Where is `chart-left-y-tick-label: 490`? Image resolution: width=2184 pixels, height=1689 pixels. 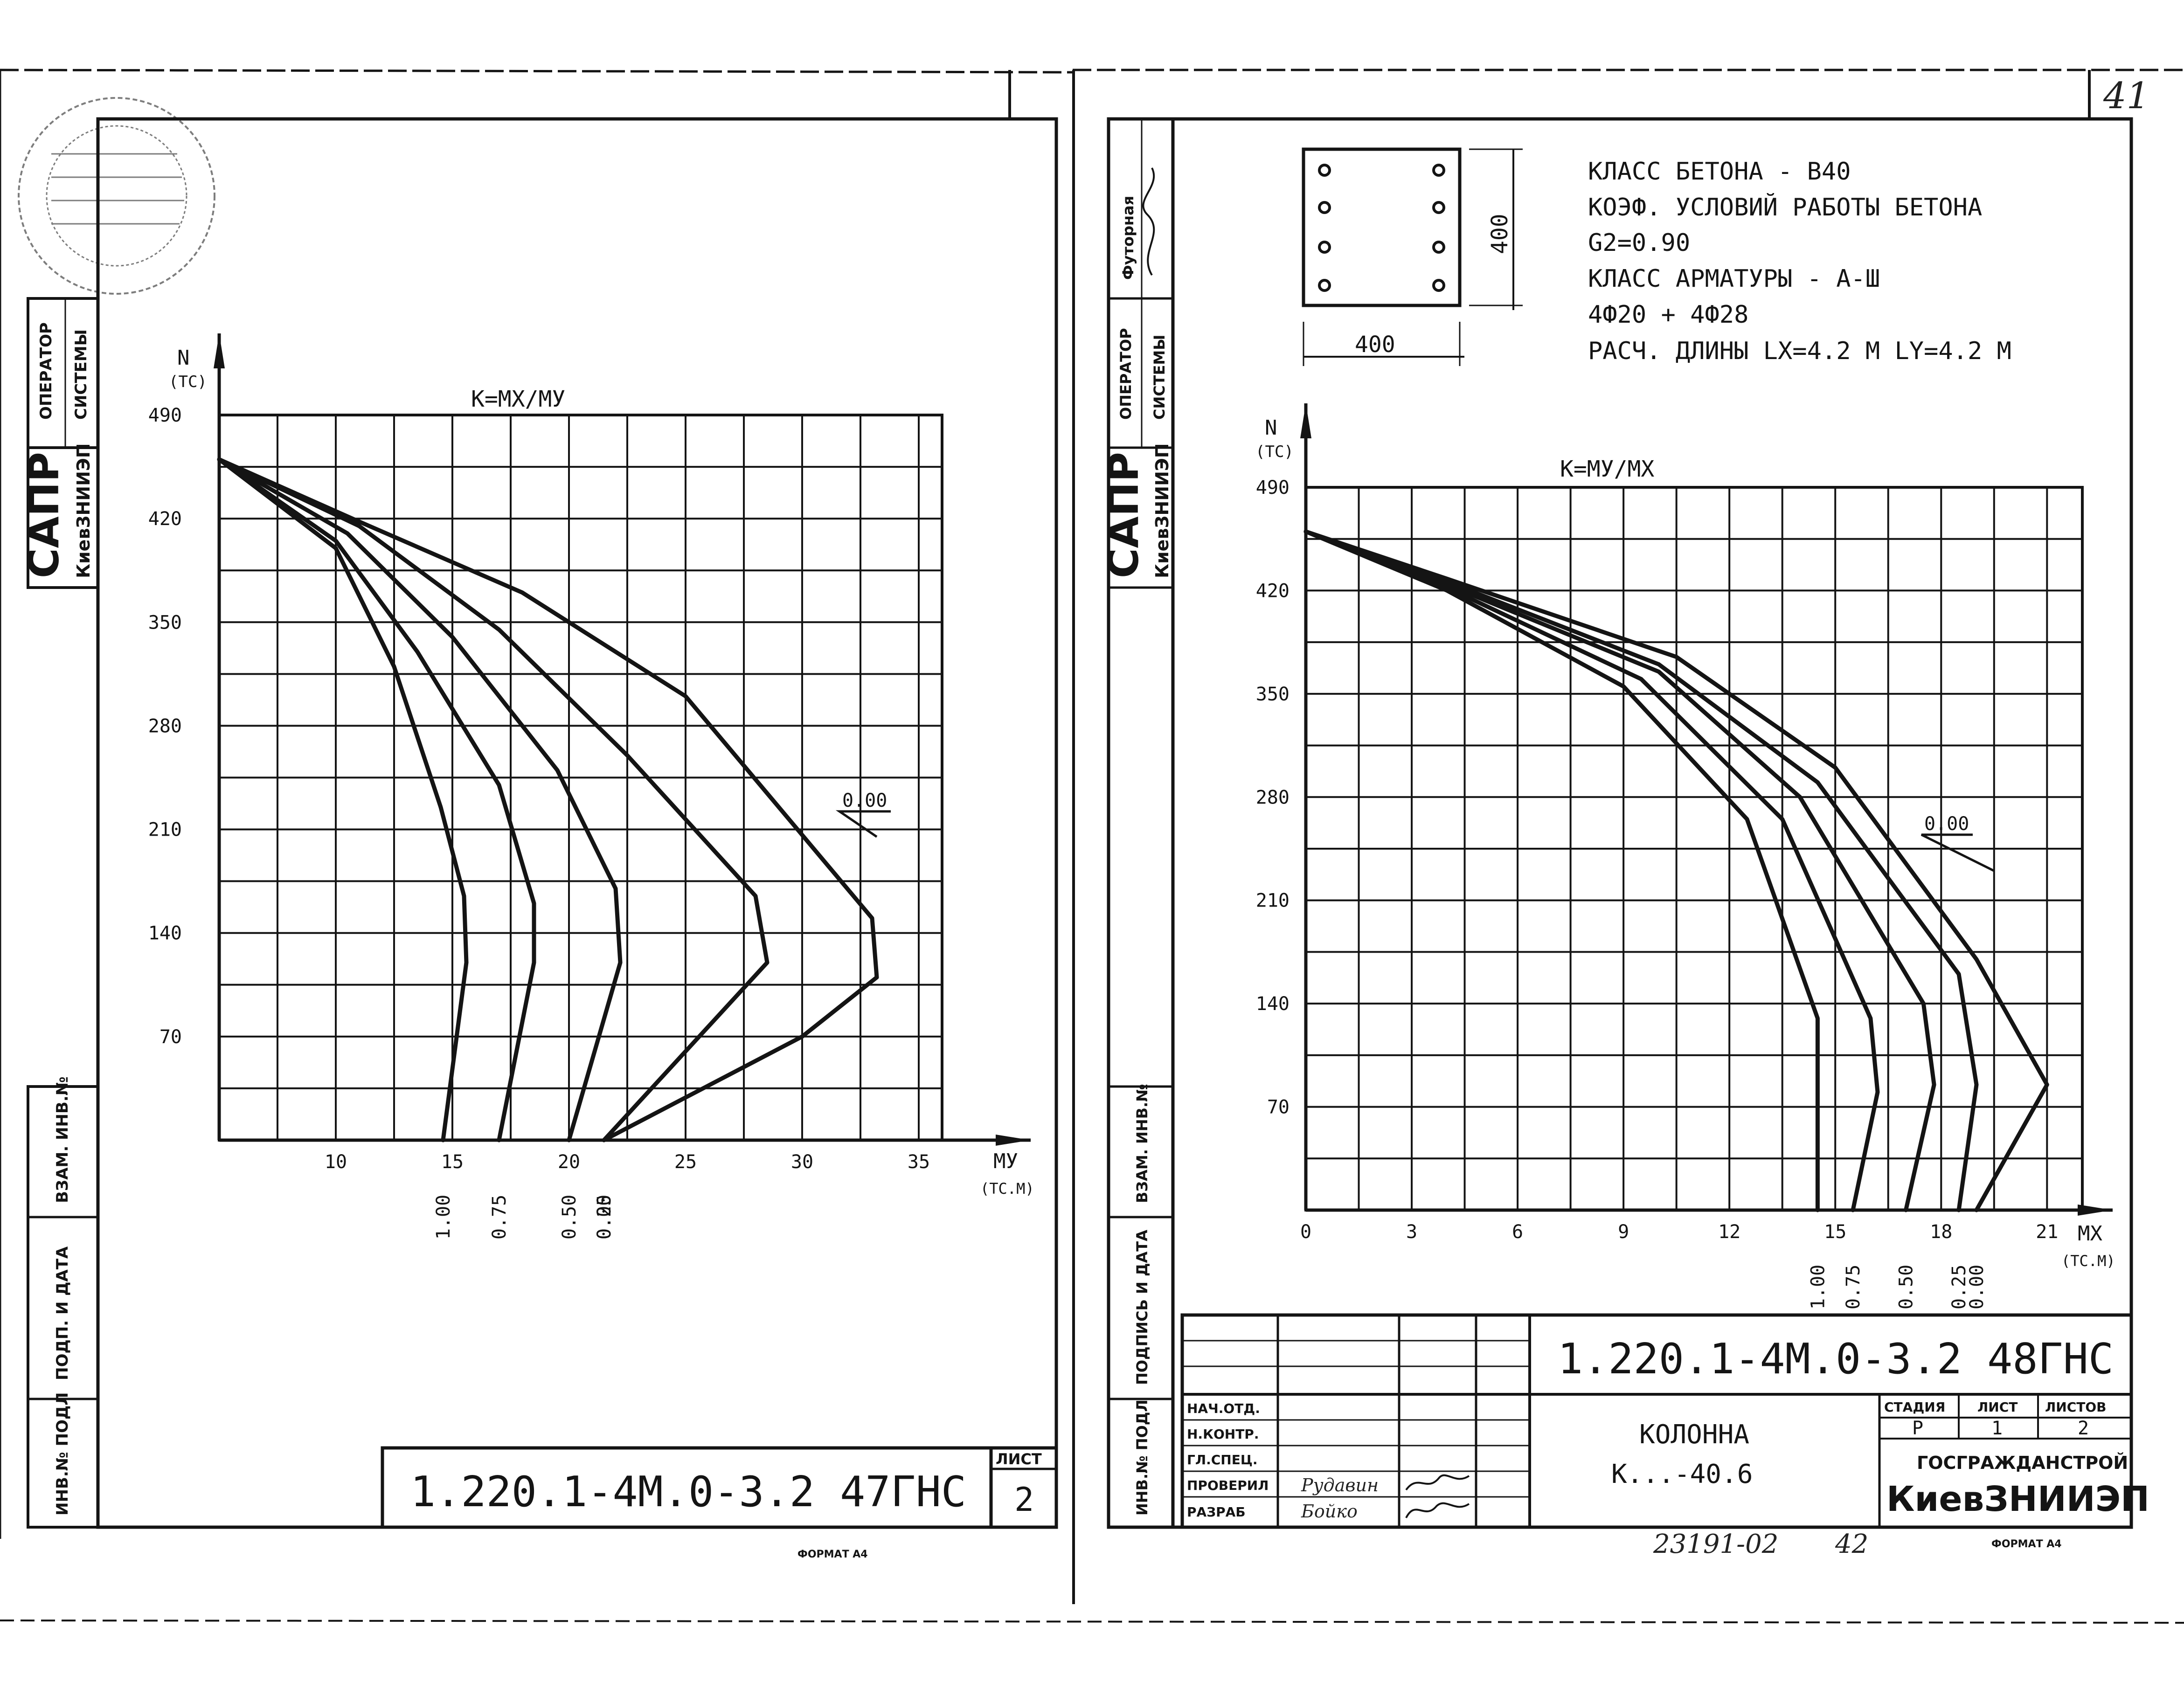
chart-left-y-tick-label: 490 is located at coordinates (165, 416).